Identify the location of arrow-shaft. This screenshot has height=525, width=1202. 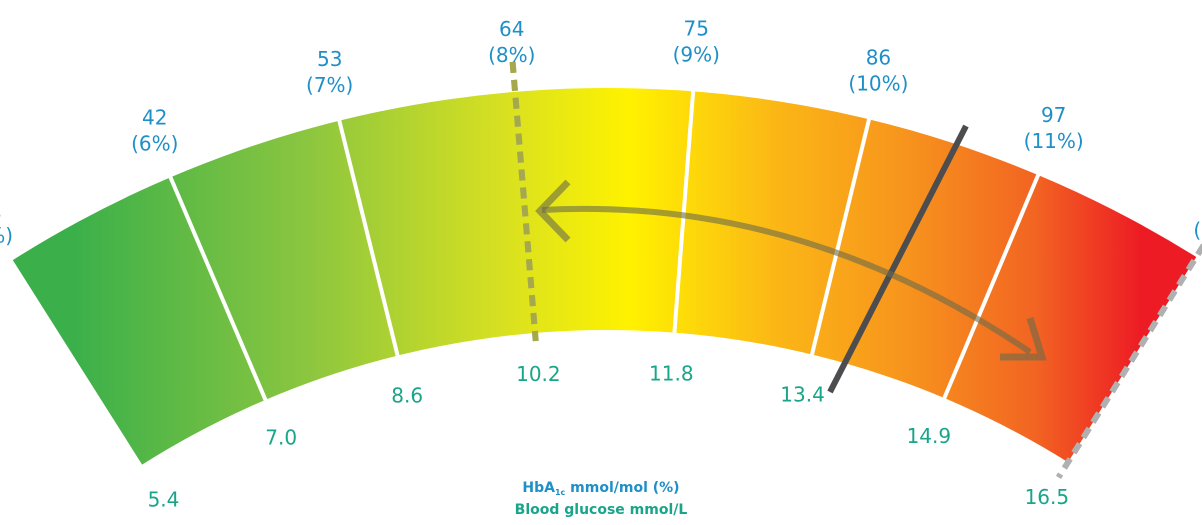
(786, 280).